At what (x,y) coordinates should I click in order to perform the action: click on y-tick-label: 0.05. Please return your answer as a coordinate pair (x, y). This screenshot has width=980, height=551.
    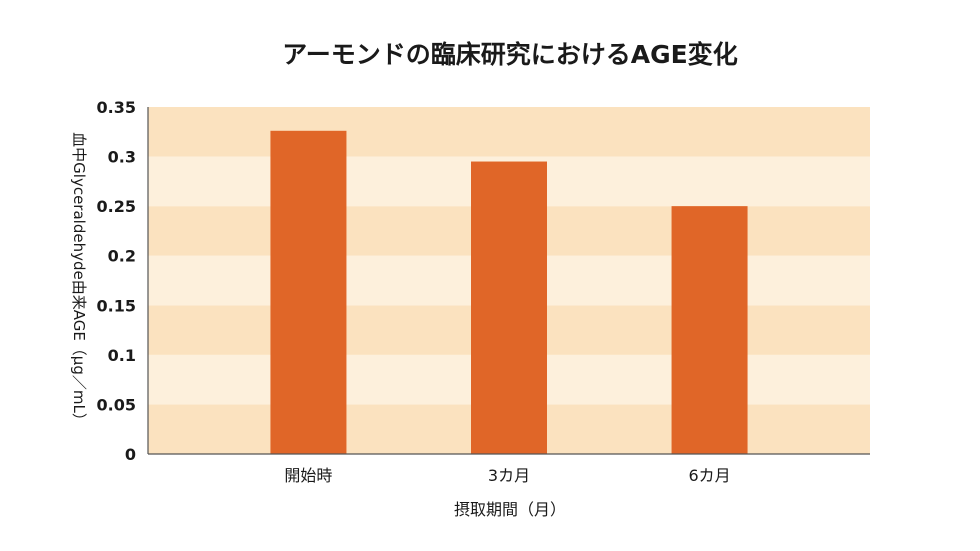
    Looking at the image, I should click on (116, 404).